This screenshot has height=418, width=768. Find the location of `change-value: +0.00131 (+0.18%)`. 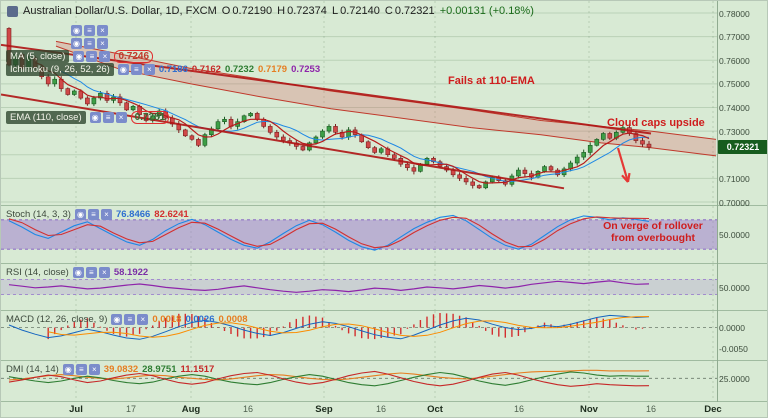

change-value: +0.00131 (+0.18%) is located at coordinates (486, 11).